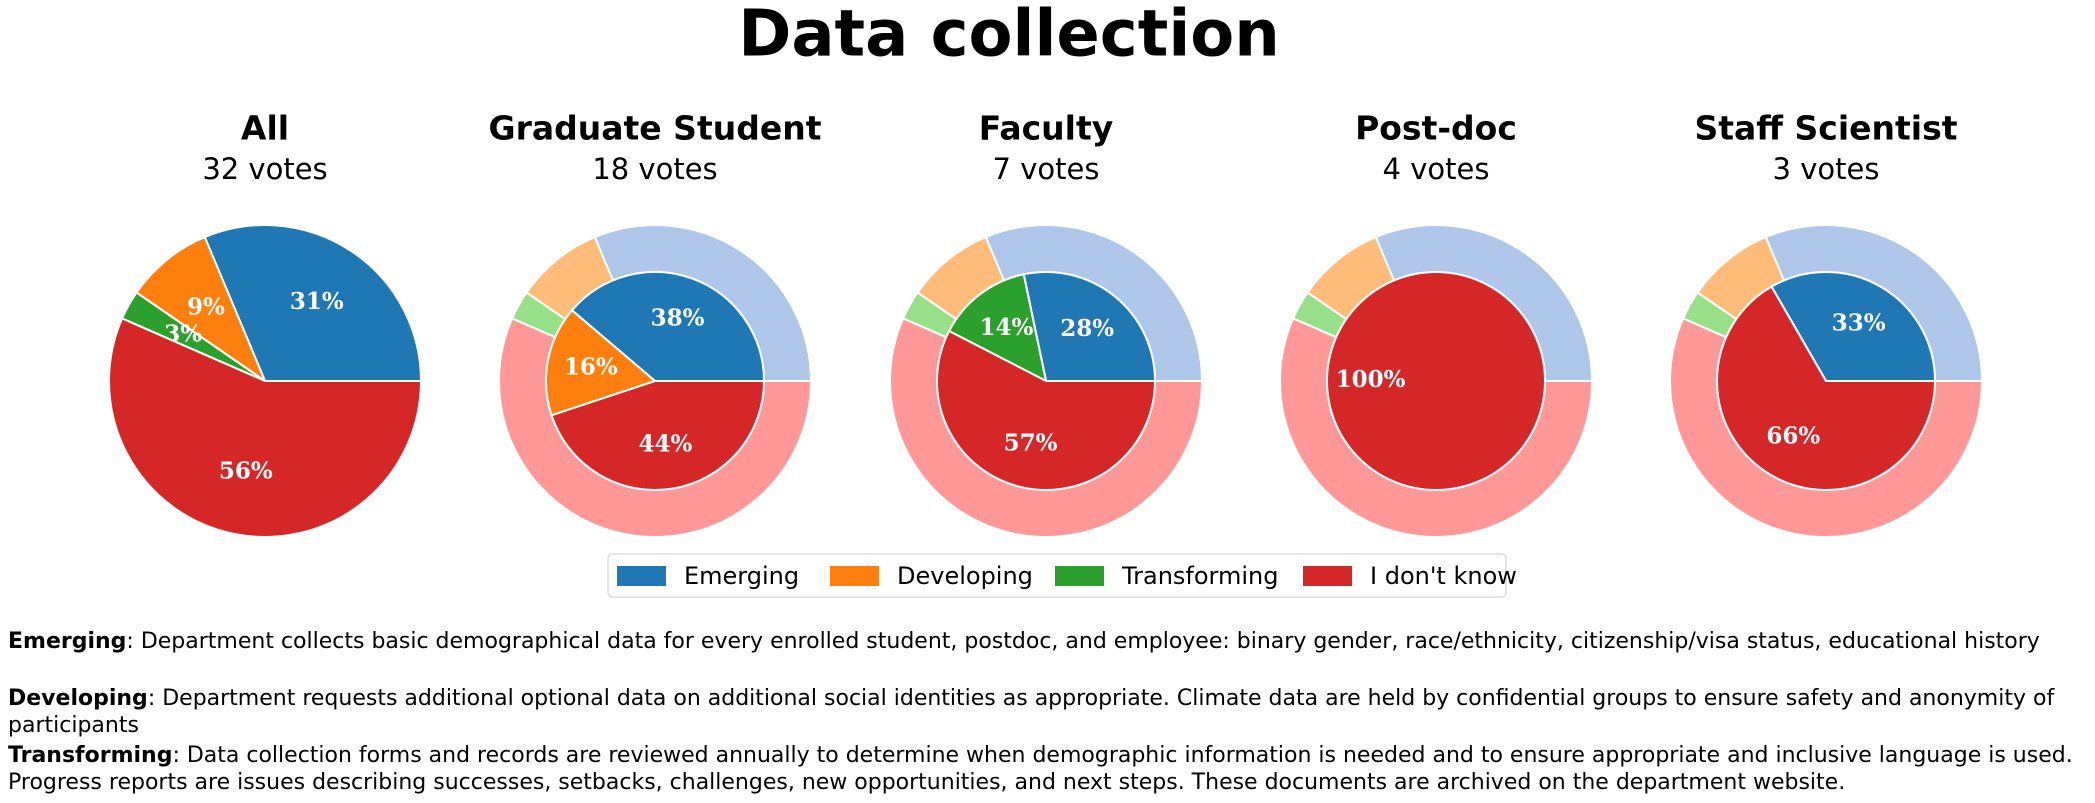  Describe the element at coordinates (678, 318) in the screenshot. I see `data-label: 38%` at that location.